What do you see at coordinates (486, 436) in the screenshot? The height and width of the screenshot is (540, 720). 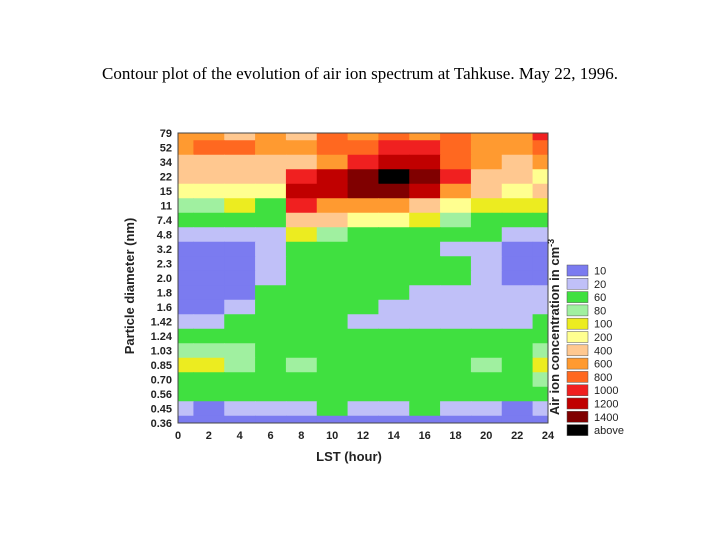 I see `x-tick-label: 20` at bounding box center [486, 436].